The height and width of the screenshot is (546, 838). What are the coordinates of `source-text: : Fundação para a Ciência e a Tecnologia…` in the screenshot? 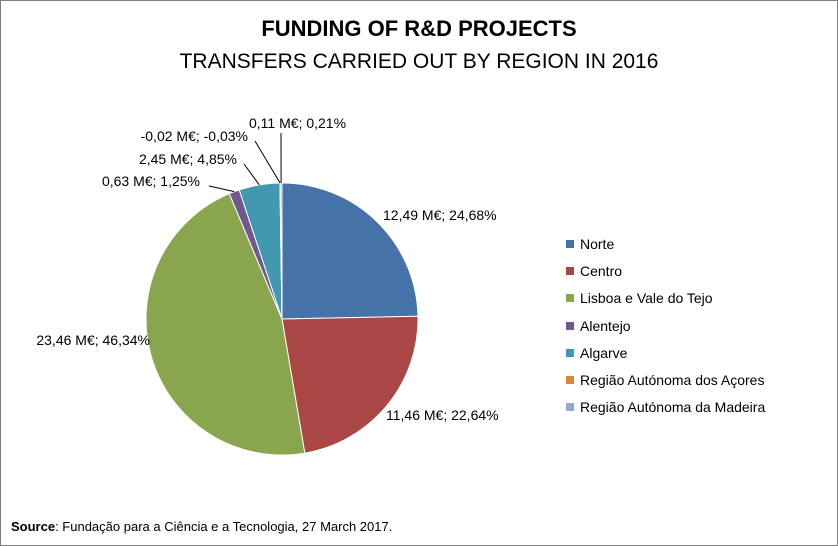 It's located at (224, 526).